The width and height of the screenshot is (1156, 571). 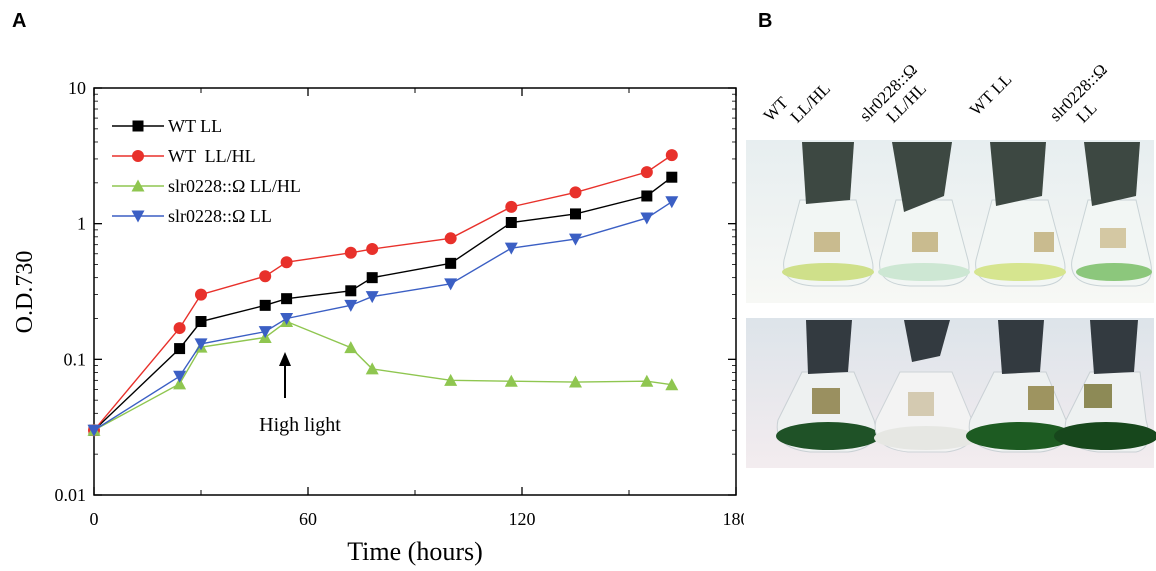 I want to click on legend-label-2: slr0228::Ω LL/HL, so click(x=234, y=186).